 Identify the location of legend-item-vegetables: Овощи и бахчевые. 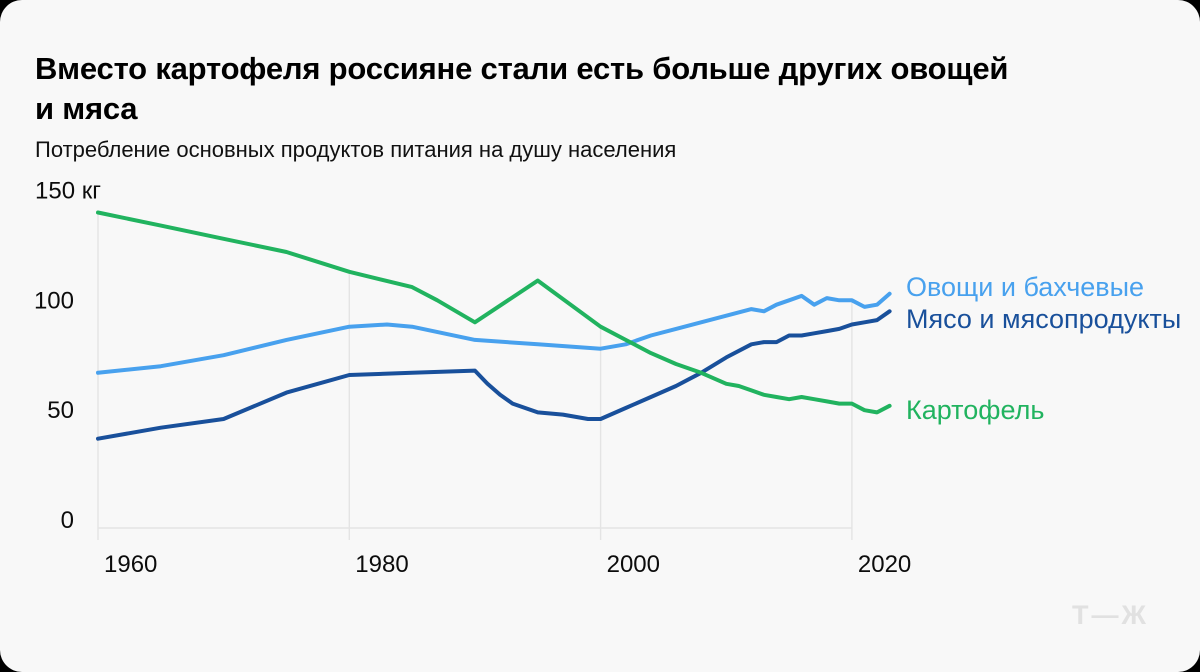
(1025, 287).